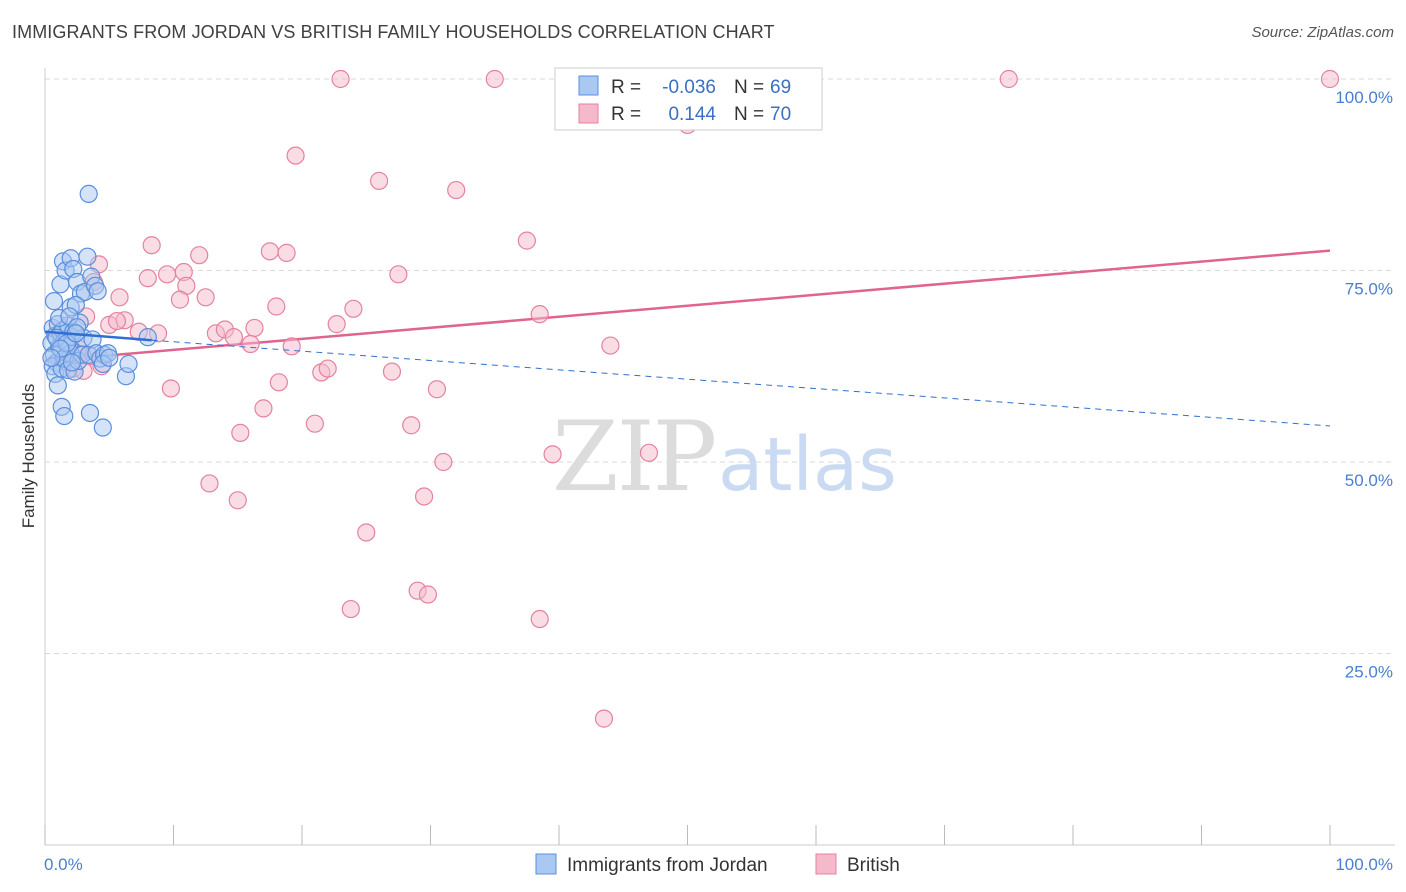  What do you see at coordinates (1369, 672) in the screenshot?
I see `y-tick-label: 25.0%` at bounding box center [1369, 672].